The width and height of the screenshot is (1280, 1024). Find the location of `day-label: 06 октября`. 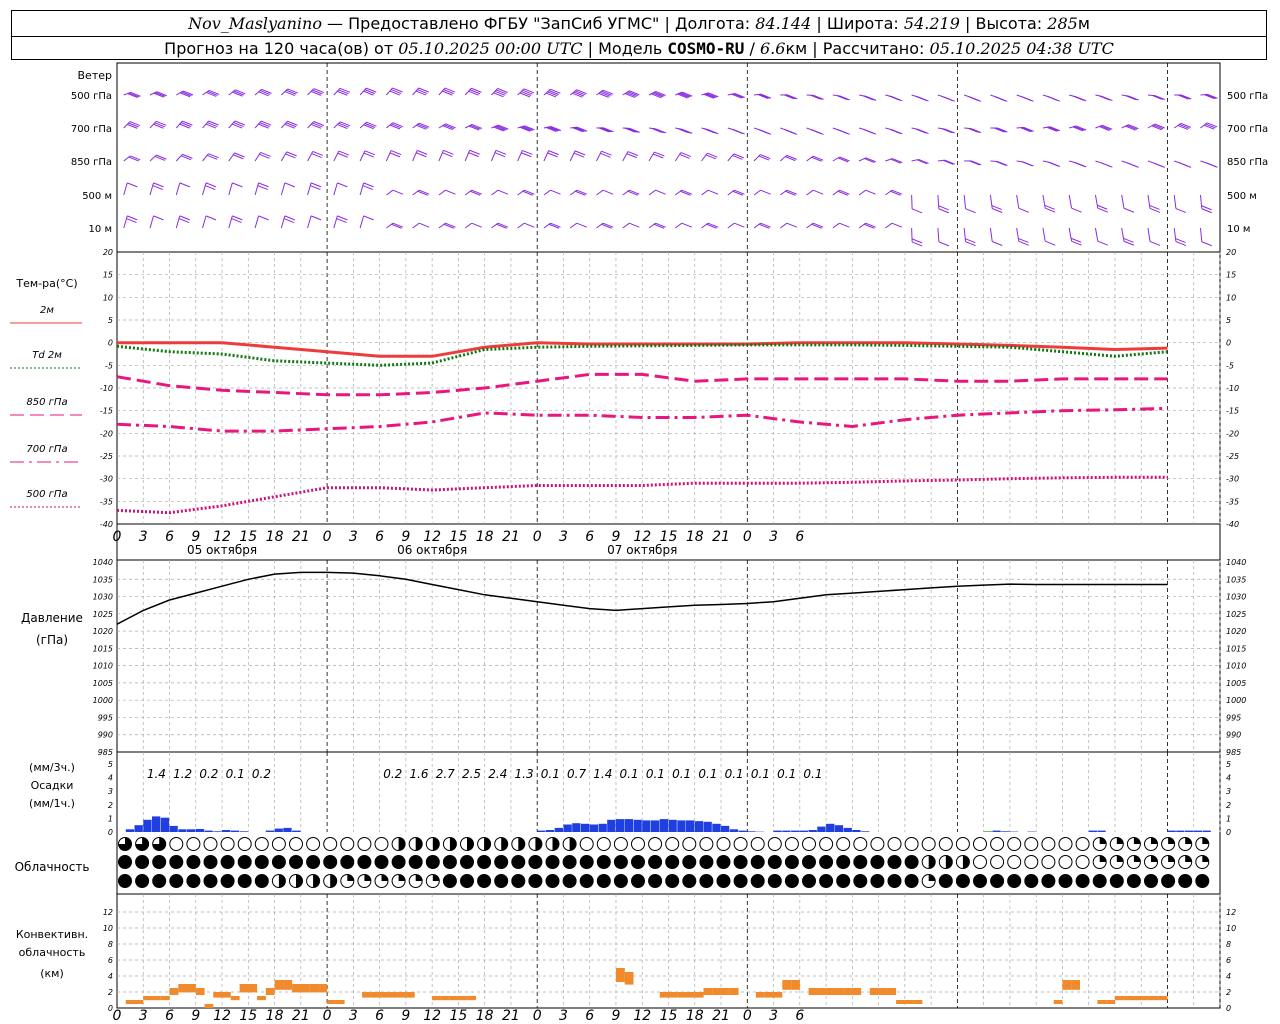

day-label: 06 октября is located at coordinates (432, 550).